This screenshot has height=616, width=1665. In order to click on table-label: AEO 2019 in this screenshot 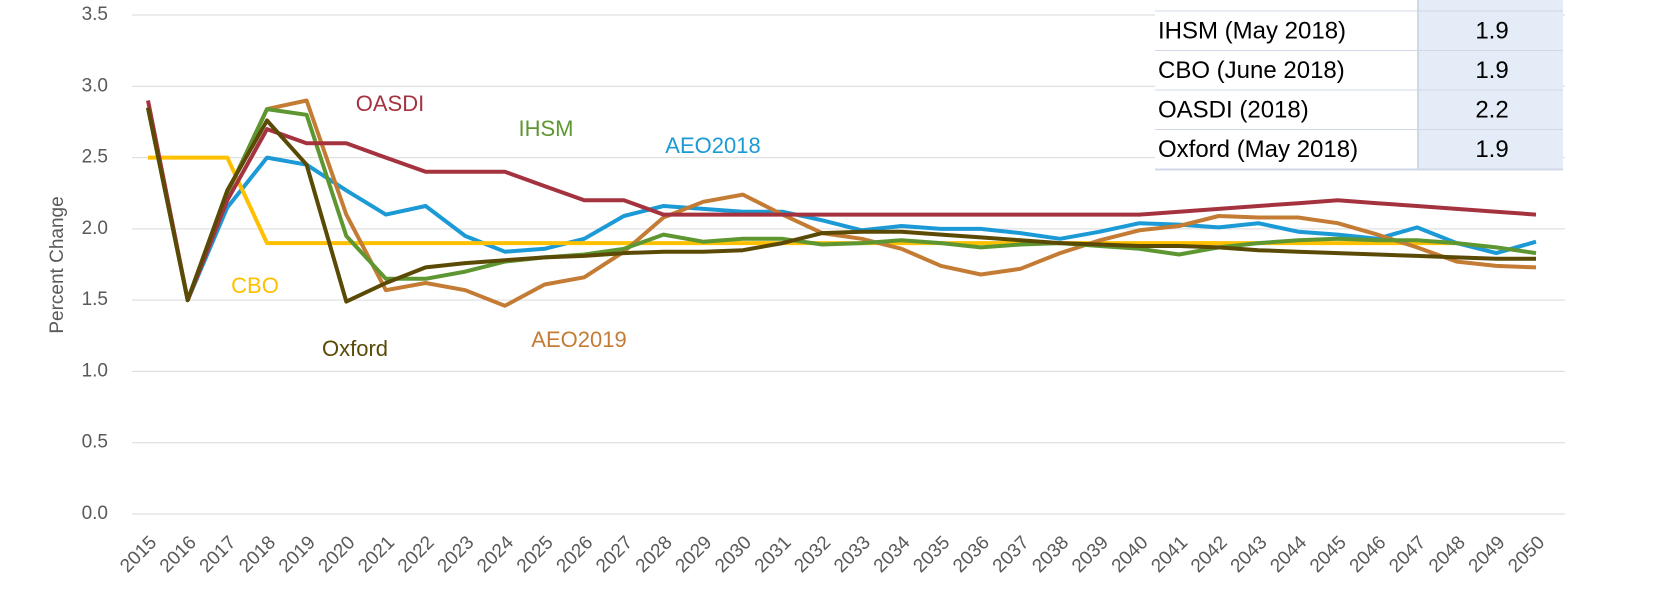, I will do `click(1213, 2)`.